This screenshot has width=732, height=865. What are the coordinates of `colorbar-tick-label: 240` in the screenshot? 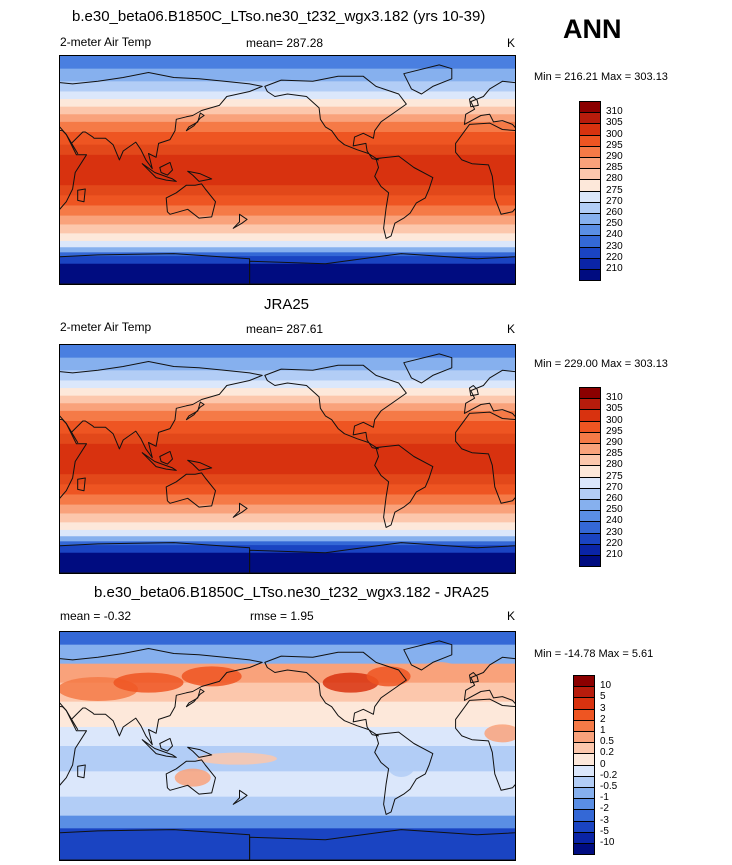 It's located at (614, 235).